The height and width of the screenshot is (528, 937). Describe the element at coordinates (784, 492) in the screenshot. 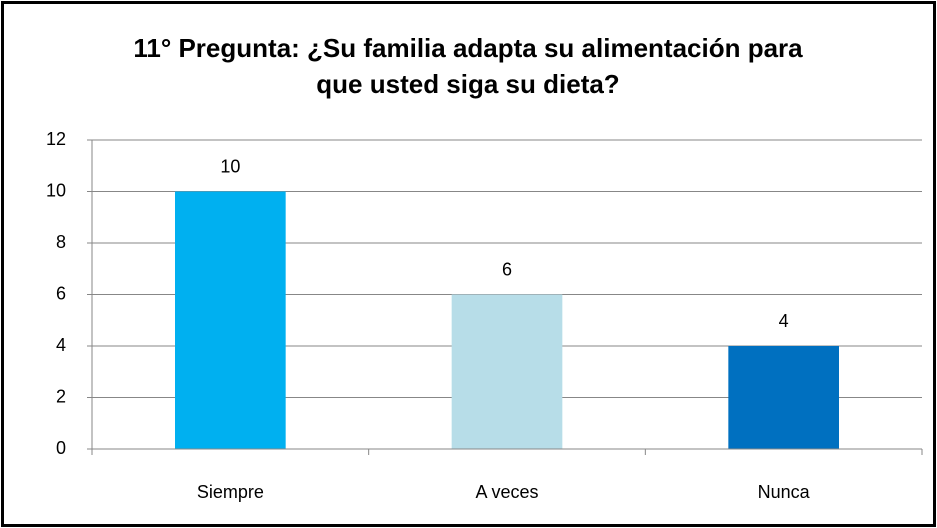

I see `x-tick-label: Nunca` at that location.